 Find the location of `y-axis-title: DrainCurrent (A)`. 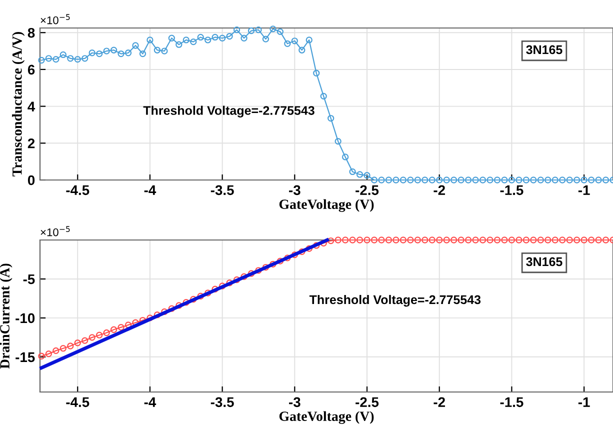

y-axis-title: DrainCurrent (A) is located at coordinates (6, 316).